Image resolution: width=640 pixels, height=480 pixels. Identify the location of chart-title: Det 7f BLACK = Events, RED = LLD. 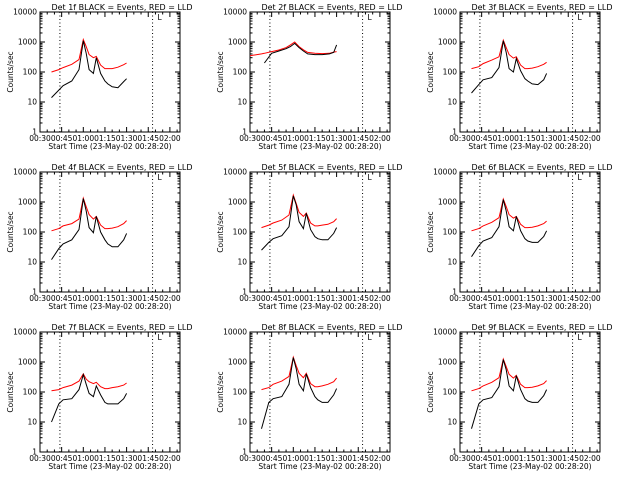
(121, 327).